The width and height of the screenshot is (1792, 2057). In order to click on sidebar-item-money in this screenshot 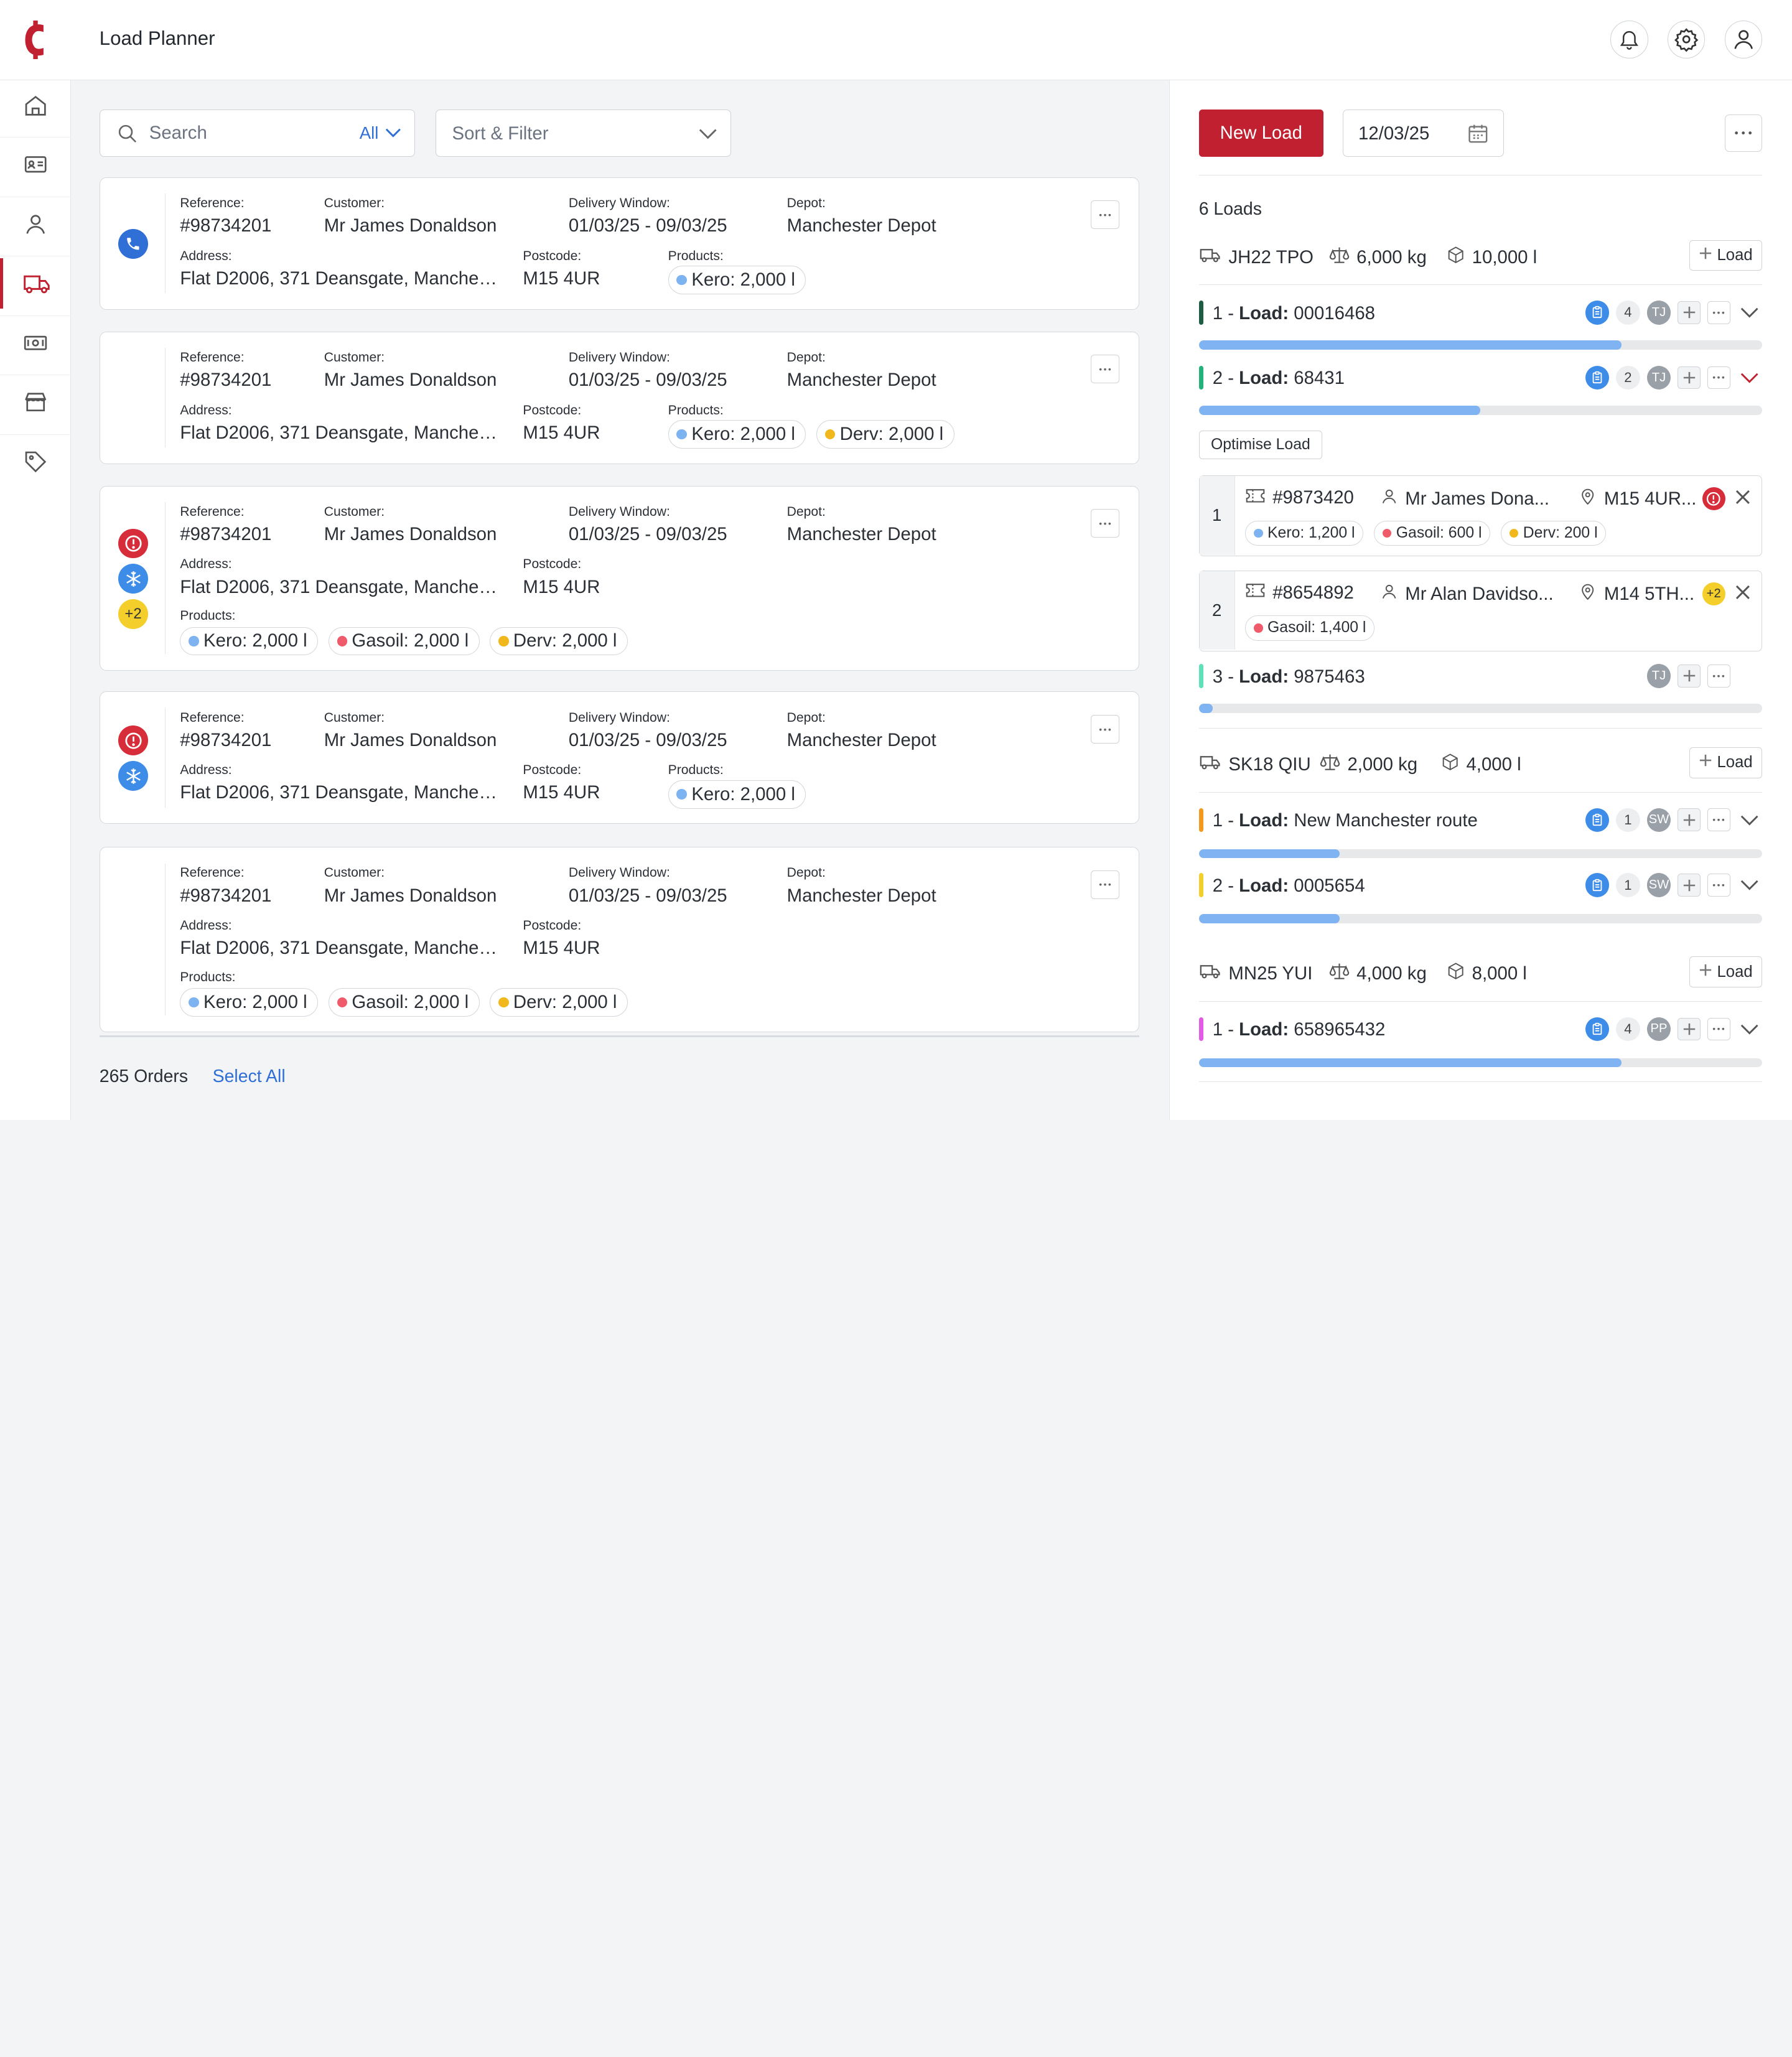, I will do `click(35, 343)`.